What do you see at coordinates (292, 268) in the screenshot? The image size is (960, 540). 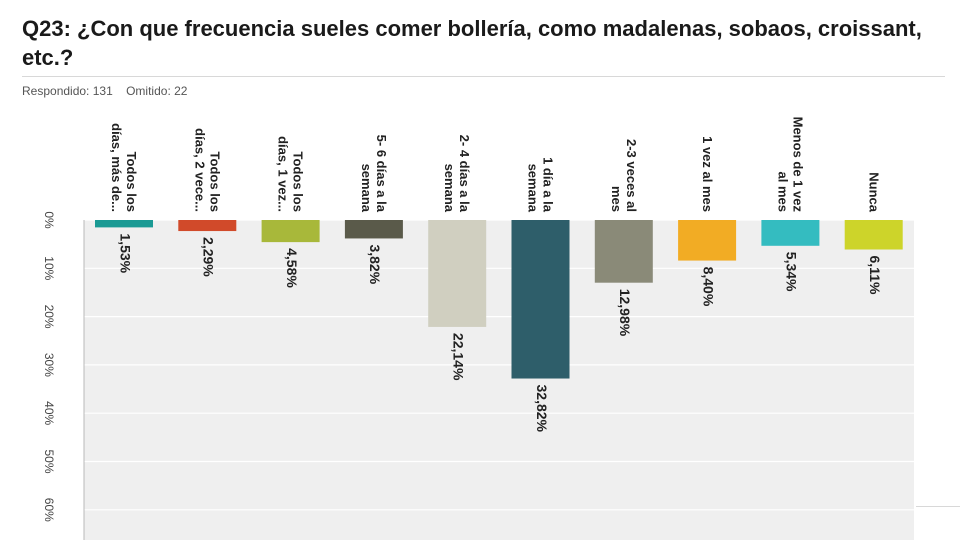 I see `value-label: 4,58%` at bounding box center [292, 268].